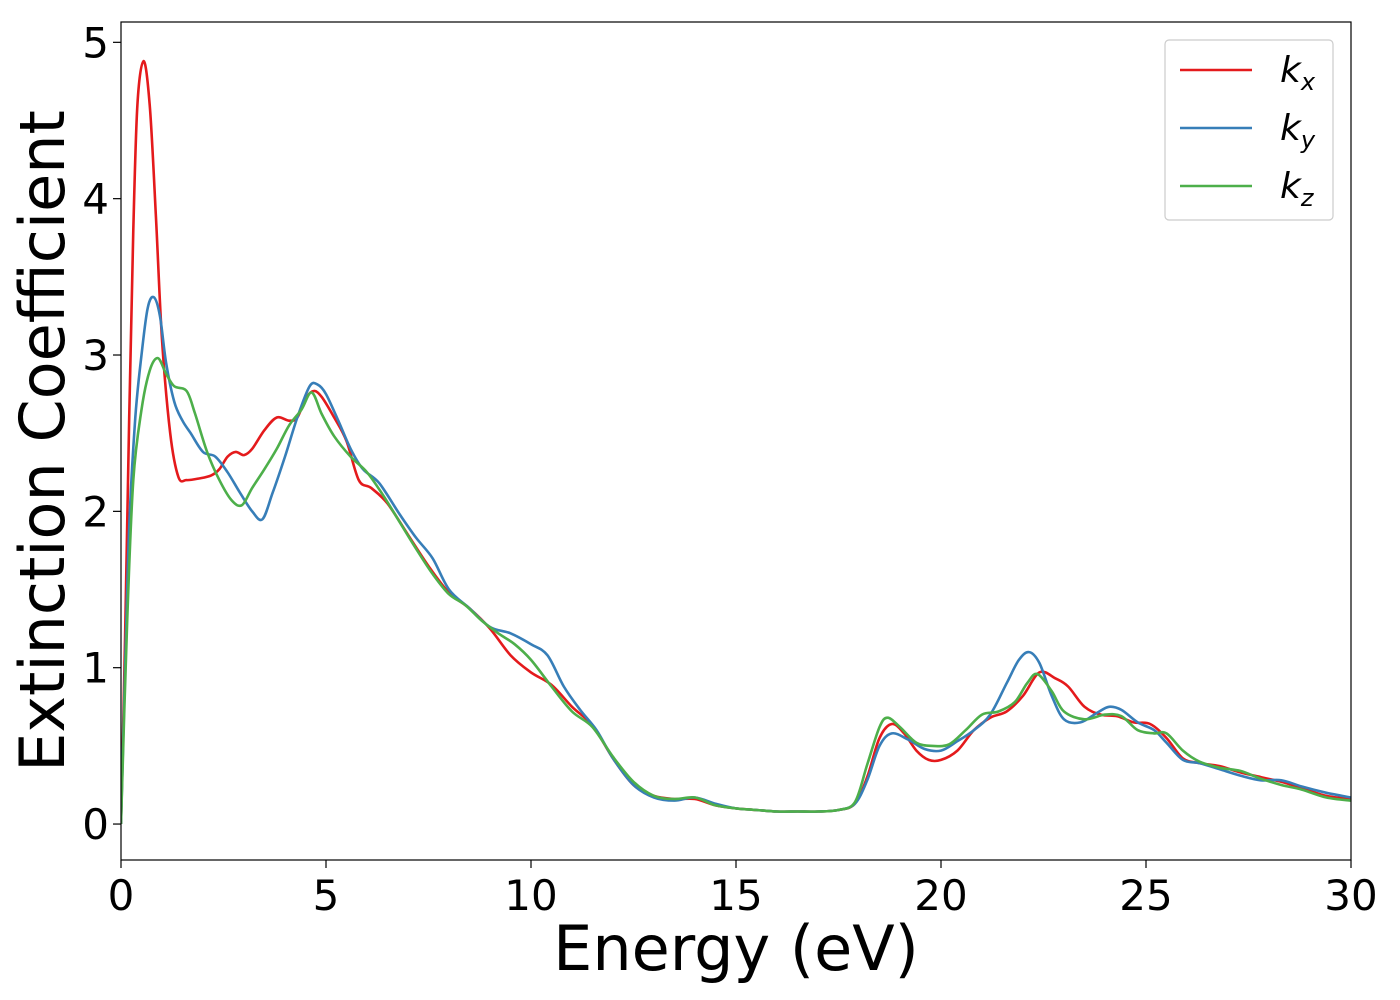  What do you see at coordinates (326, 895) in the screenshot?
I see `x-tick-label: 5` at bounding box center [326, 895].